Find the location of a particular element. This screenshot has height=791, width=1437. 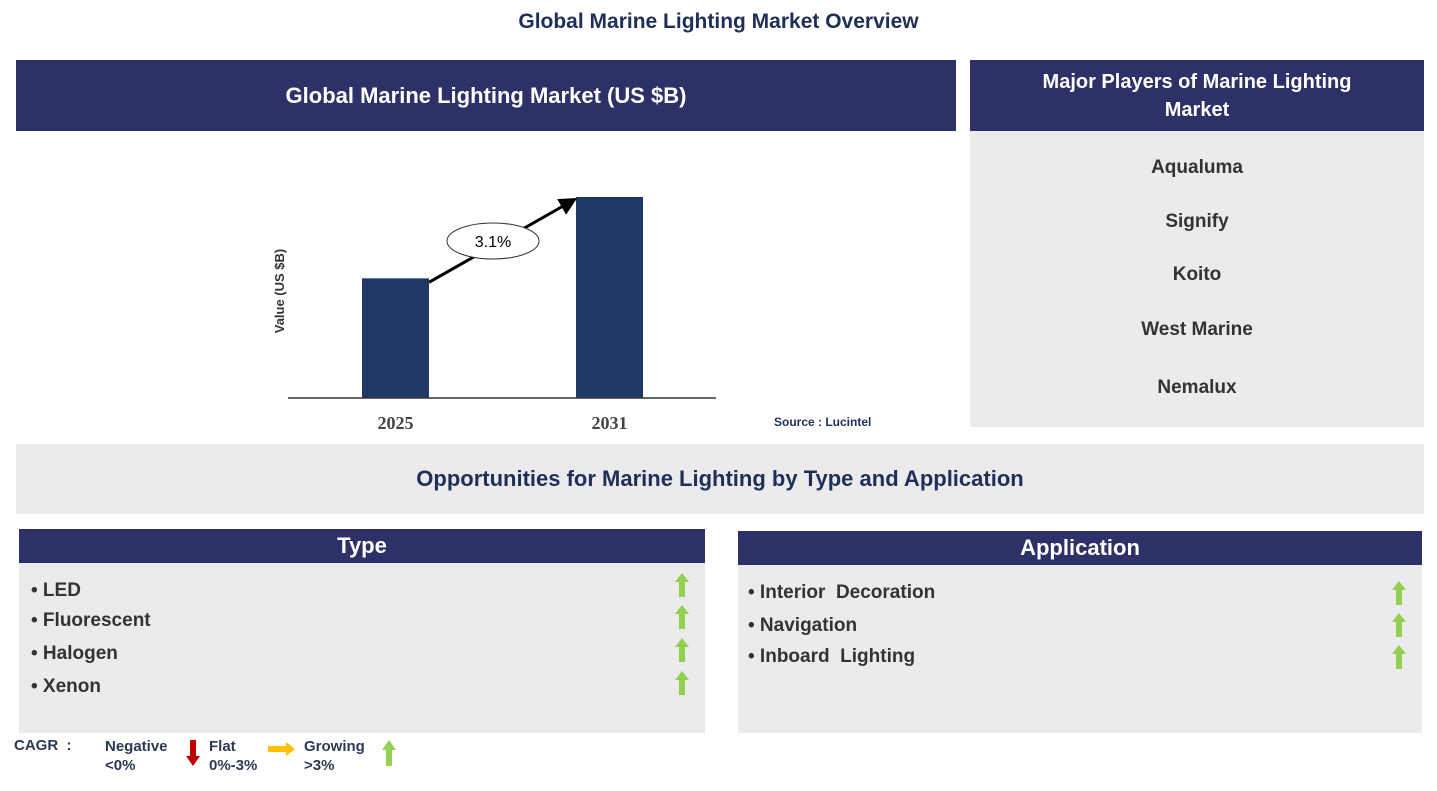

type-item: • Fluorescent is located at coordinates (91, 620).